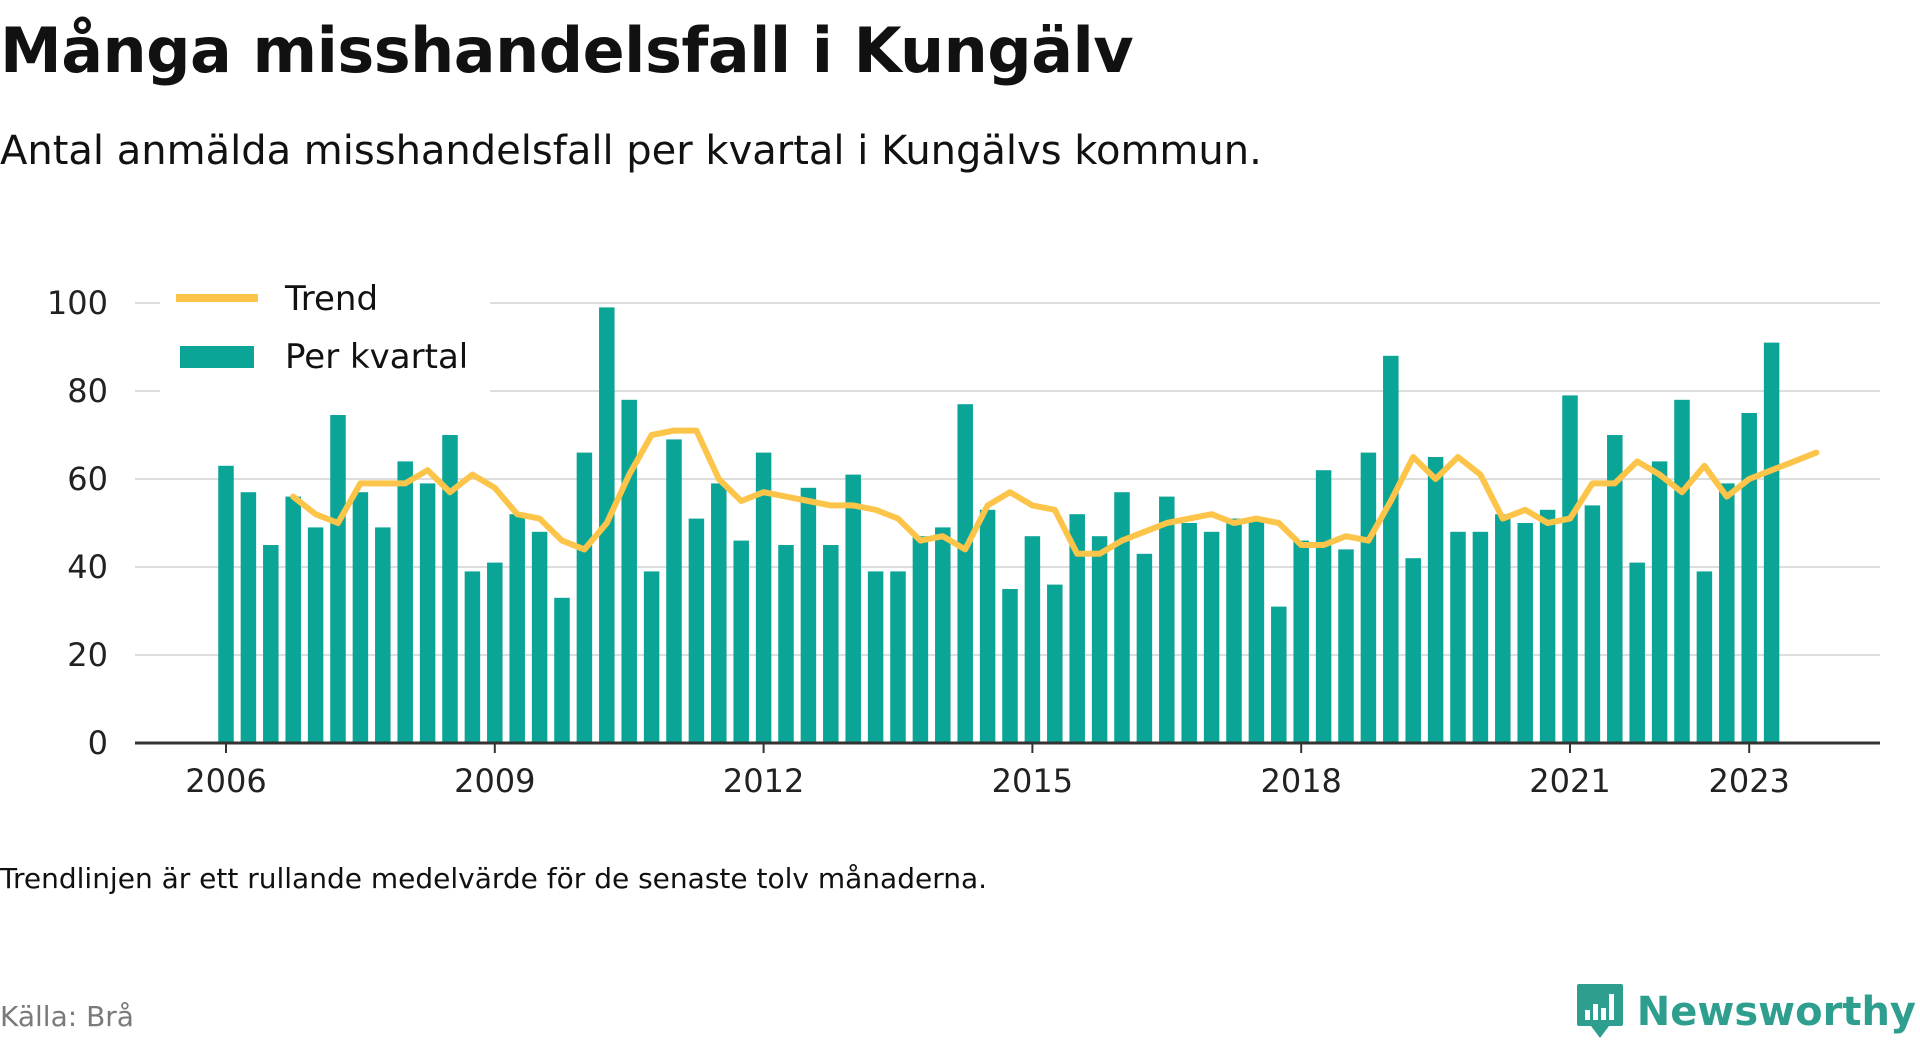  I want to click on y-tick-label: 60, so click(87, 479).